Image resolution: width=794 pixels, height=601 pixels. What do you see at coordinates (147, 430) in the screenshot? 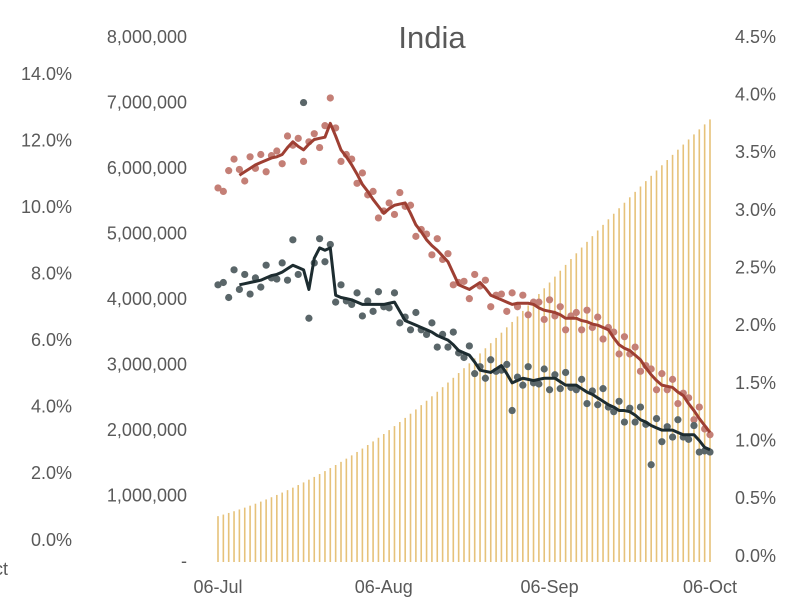
I see `y-tick-label: 2,000,000` at bounding box center [147, 430].